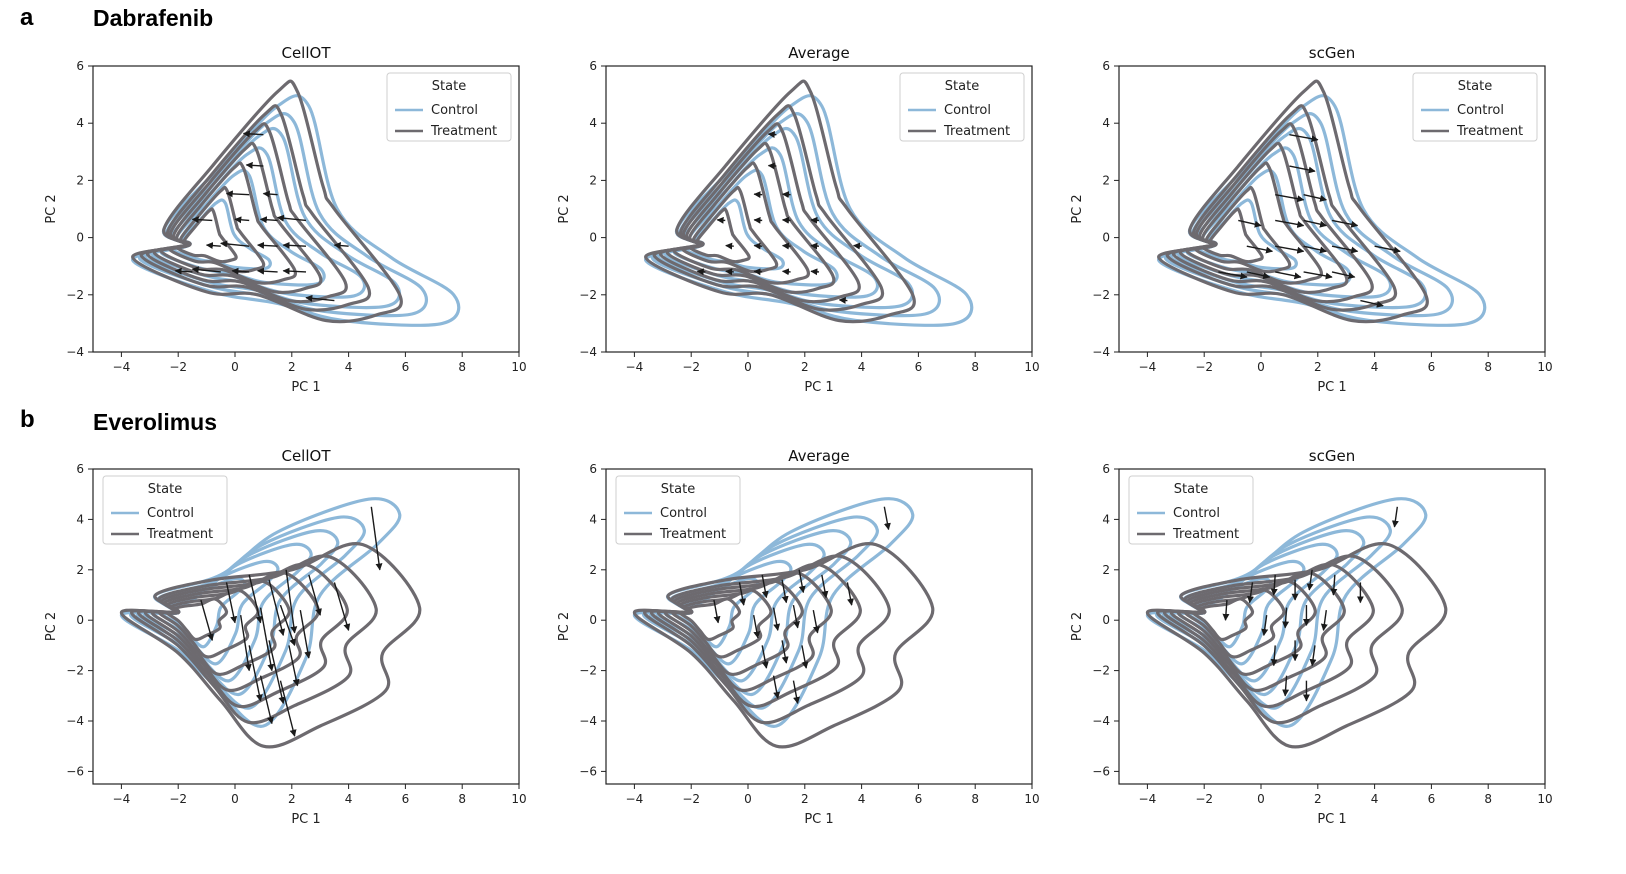 This screenshot has width=1626, height=874. Describe the element at coordinates (153, 18) in the screenshot. I see `panel-drug-dabrafenib: Dabrafenib` at that location.